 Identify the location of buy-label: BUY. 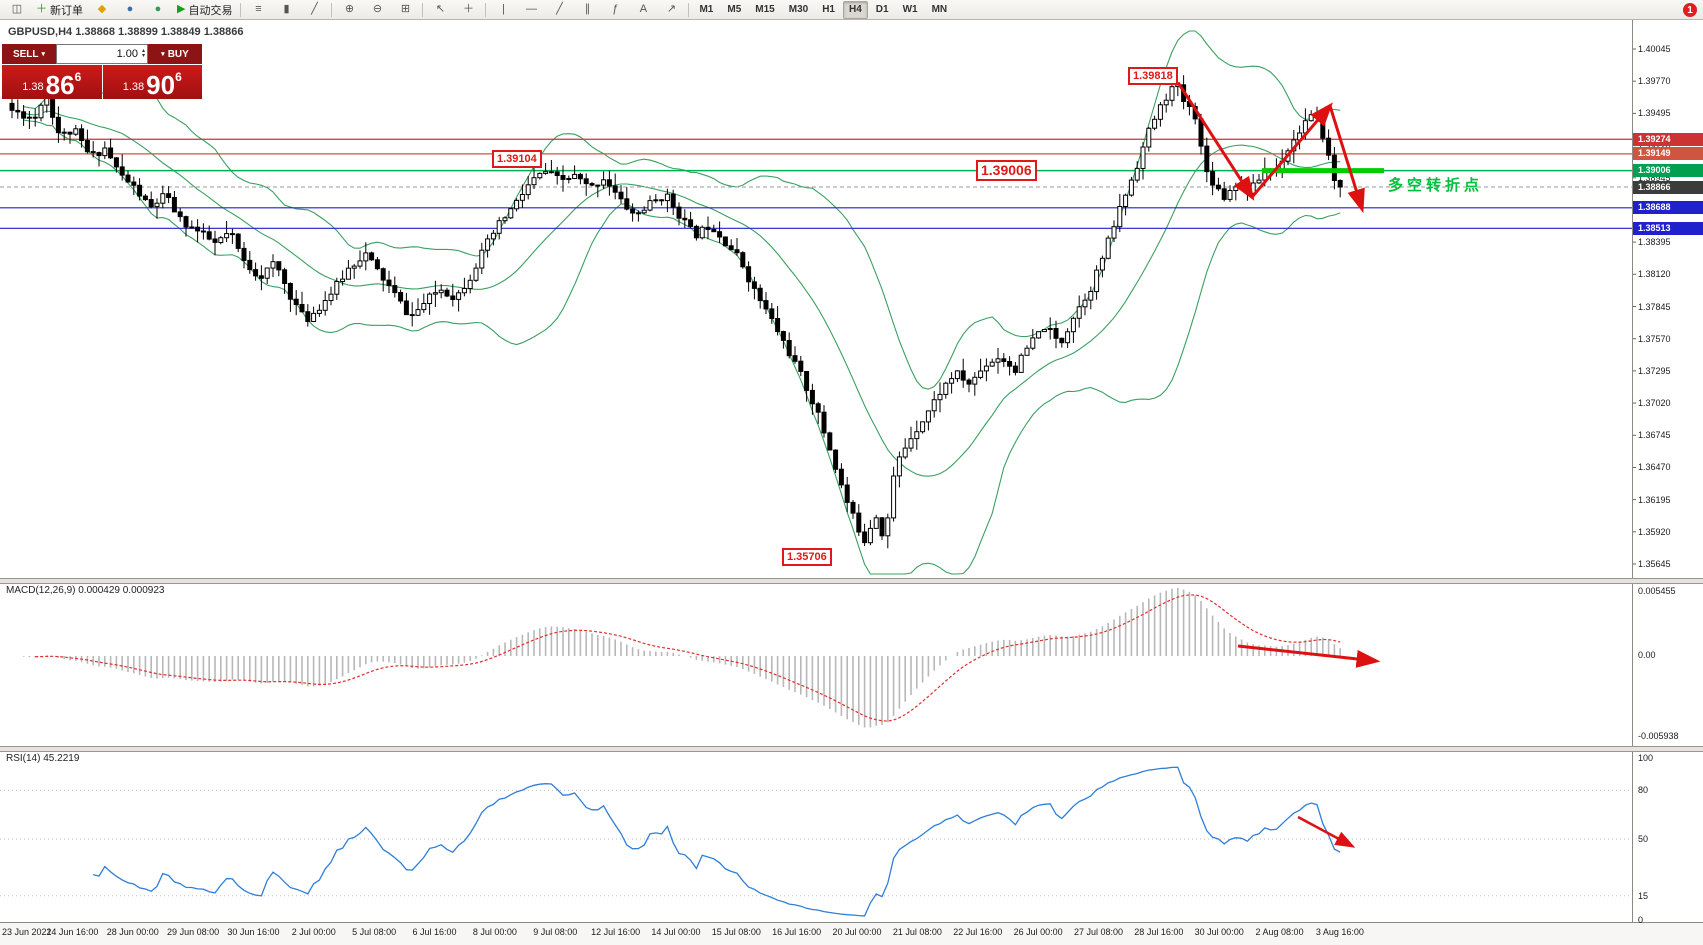
(178, 54).